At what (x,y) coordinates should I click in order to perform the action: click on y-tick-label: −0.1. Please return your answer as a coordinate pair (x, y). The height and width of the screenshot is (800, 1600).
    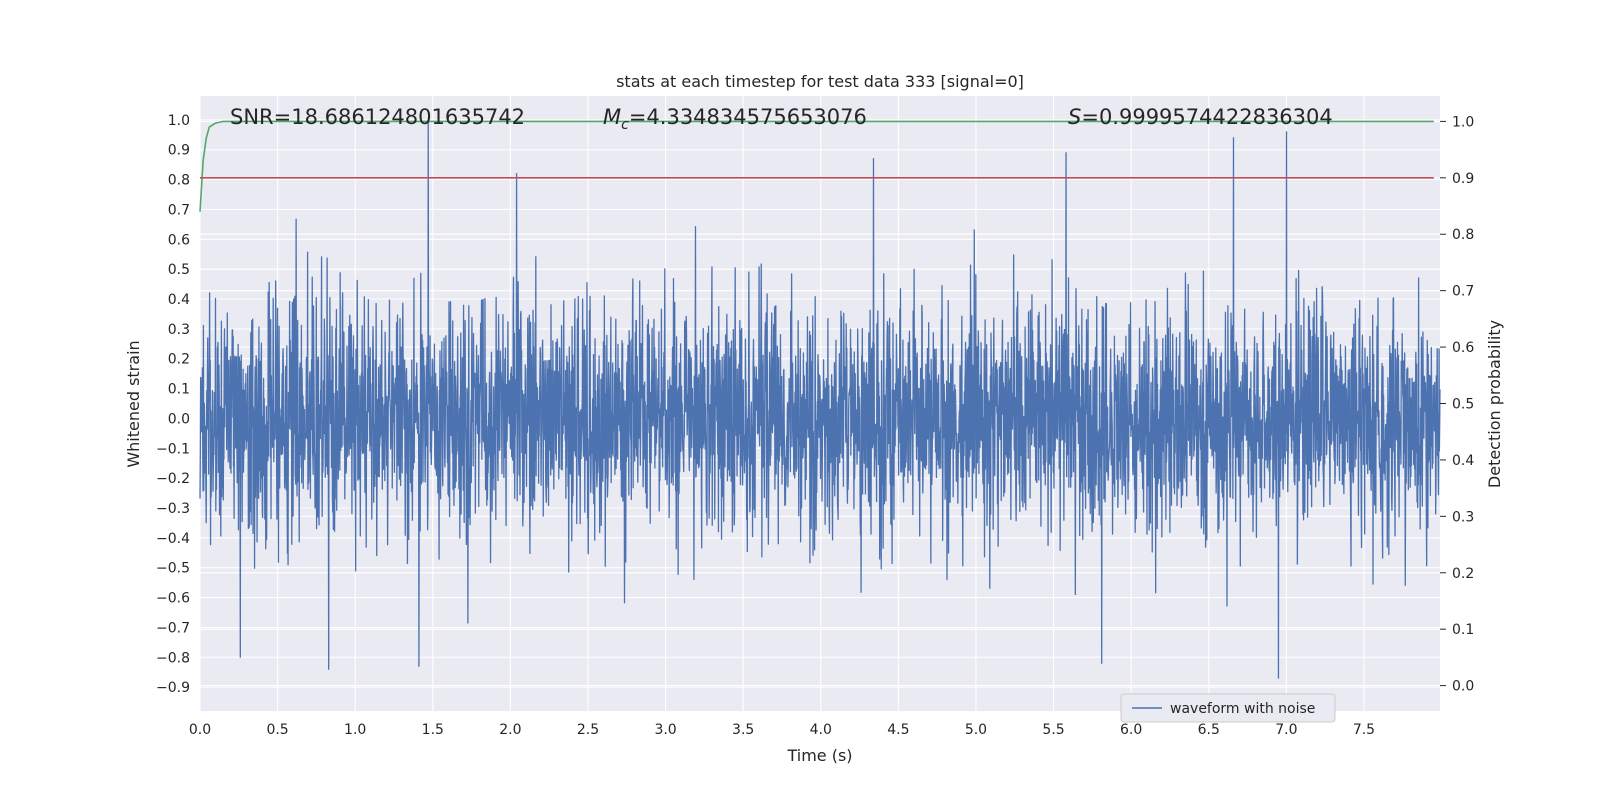
    Looking at the image, I should click on (173, 449).